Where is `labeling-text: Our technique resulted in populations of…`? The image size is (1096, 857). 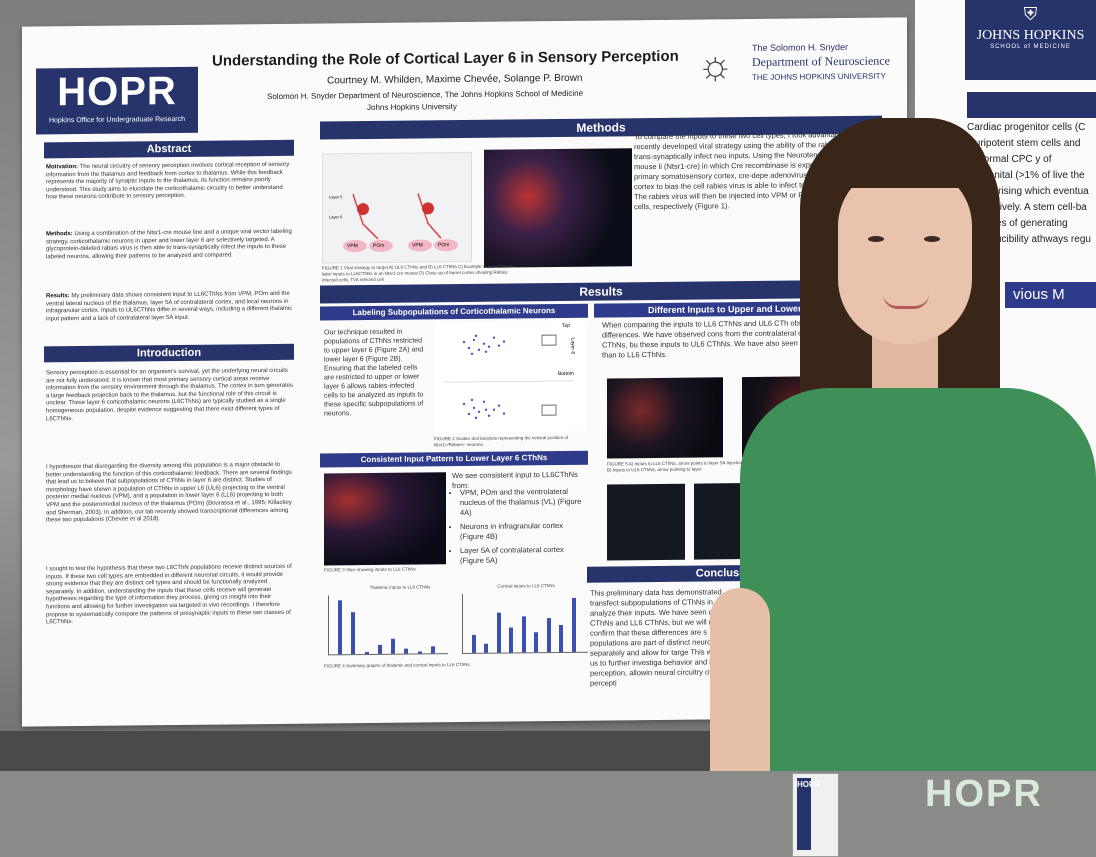
labeling-text: Our technique resulted in populations of… is located at coordinates (374, 373).